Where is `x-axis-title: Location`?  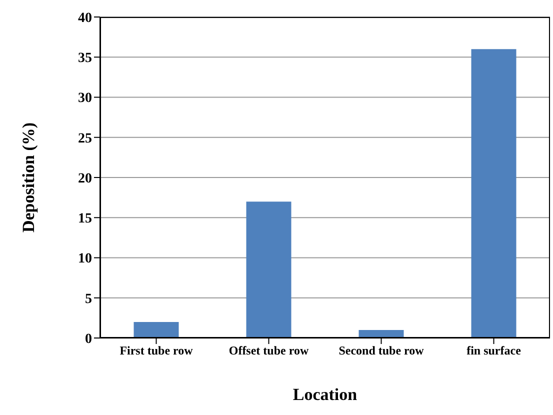
x-axis-title: Location is located at coordinates (325, 394).